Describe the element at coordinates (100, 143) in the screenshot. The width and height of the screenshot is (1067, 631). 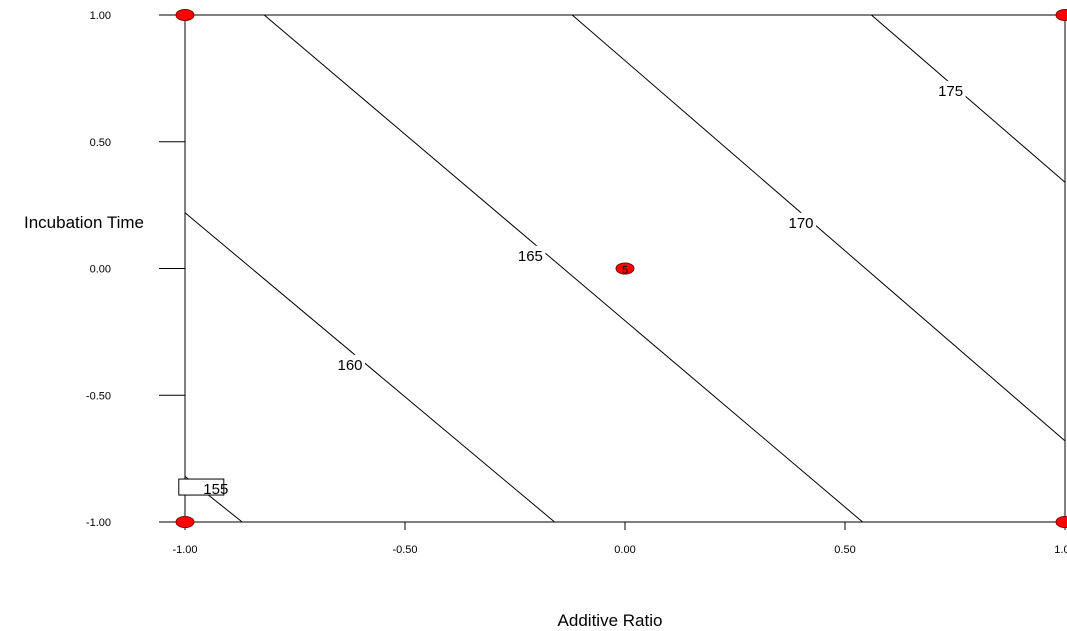
I see `y-tick-label-3: 0.50` at that location.